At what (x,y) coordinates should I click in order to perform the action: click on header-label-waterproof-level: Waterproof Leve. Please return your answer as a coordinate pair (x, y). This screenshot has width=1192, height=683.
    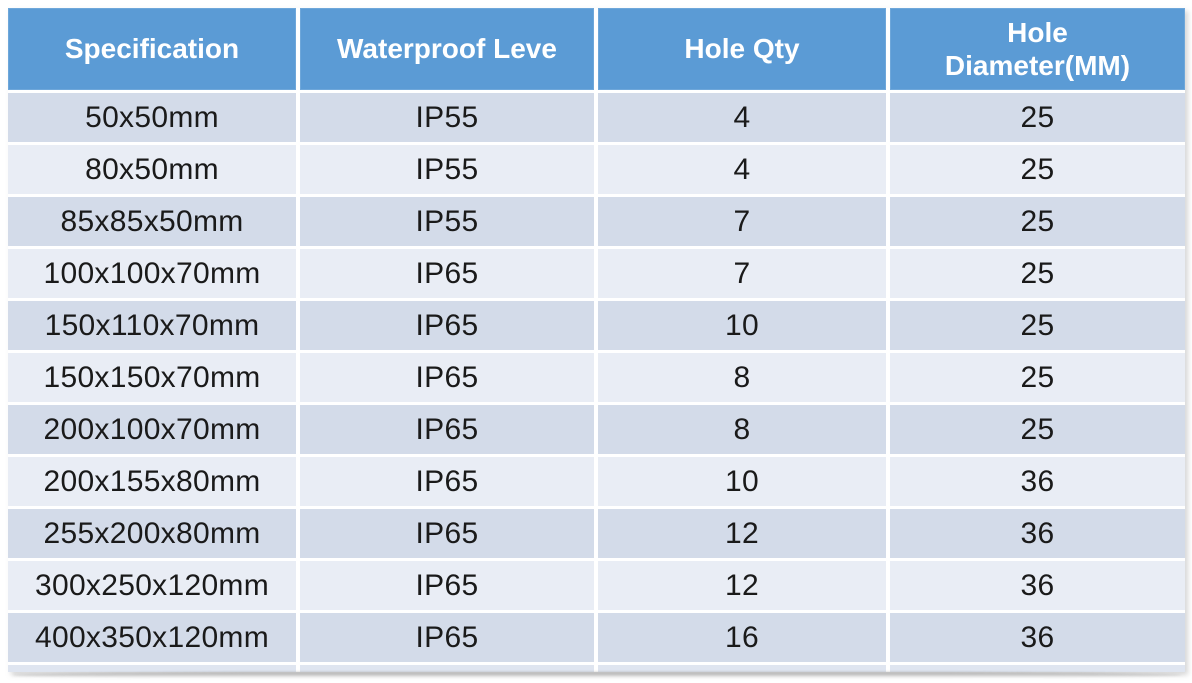
    Looking at the image, I should click on (447, 49).